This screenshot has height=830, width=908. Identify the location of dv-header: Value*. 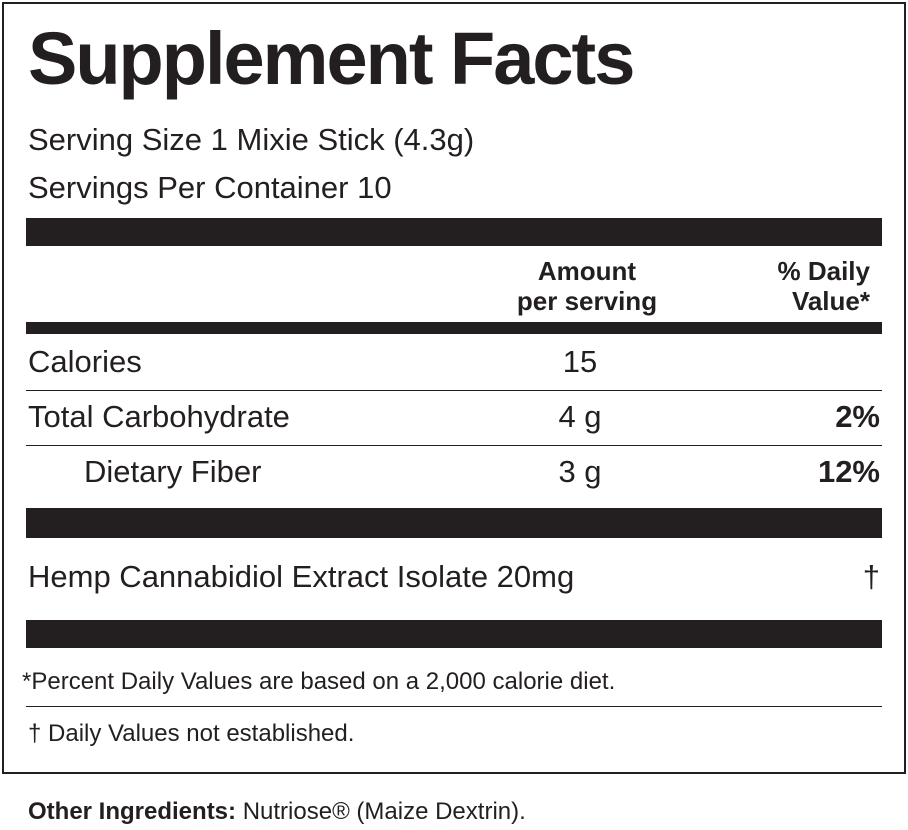
(830, 301).